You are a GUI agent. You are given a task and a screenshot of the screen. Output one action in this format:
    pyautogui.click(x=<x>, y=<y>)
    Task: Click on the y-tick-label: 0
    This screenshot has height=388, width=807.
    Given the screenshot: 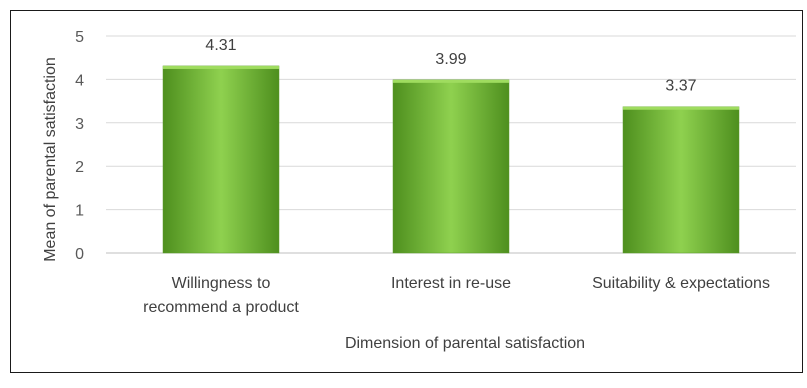 What is the action you would take?
    pyautogui.click(x=79, y=254)
    